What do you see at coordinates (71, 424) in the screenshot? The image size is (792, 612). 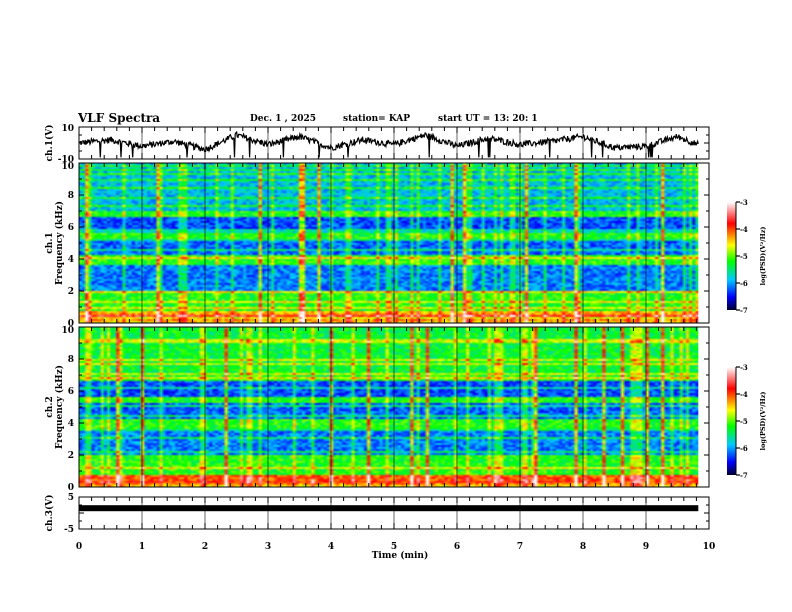 I see `ch2-spec-ytick: 4` at bounding box center [71, 424].